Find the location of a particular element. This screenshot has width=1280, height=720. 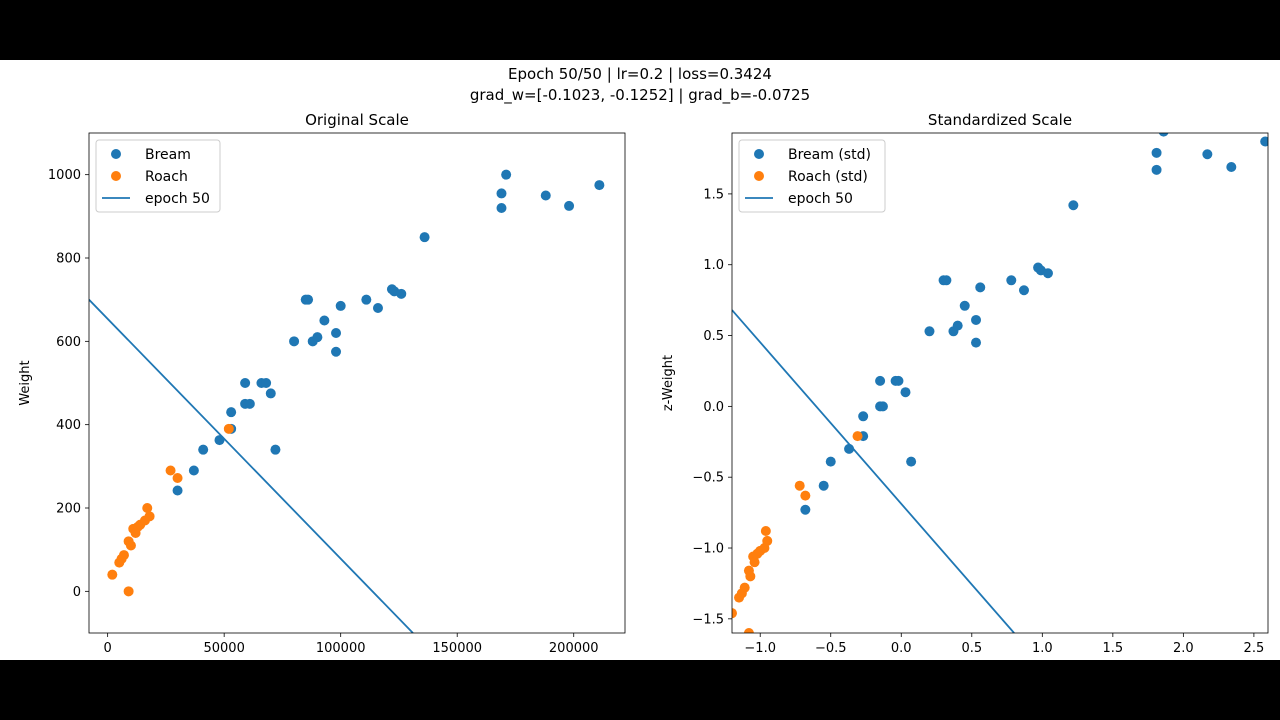

y-tick-label: 0.5 is located at coordinates (713, 336).